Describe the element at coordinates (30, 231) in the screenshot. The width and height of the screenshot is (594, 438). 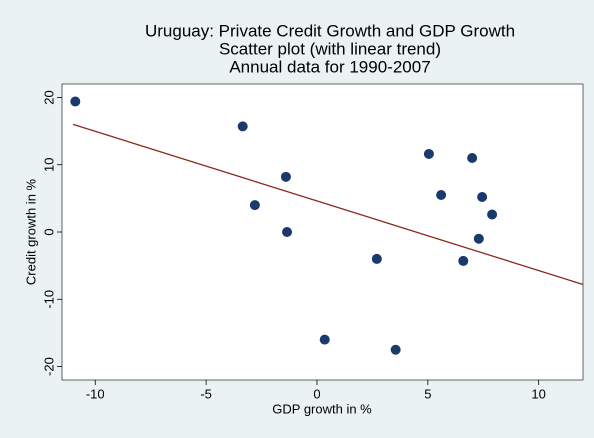
I see `y-axis-label: Credit growth in %` at that location.